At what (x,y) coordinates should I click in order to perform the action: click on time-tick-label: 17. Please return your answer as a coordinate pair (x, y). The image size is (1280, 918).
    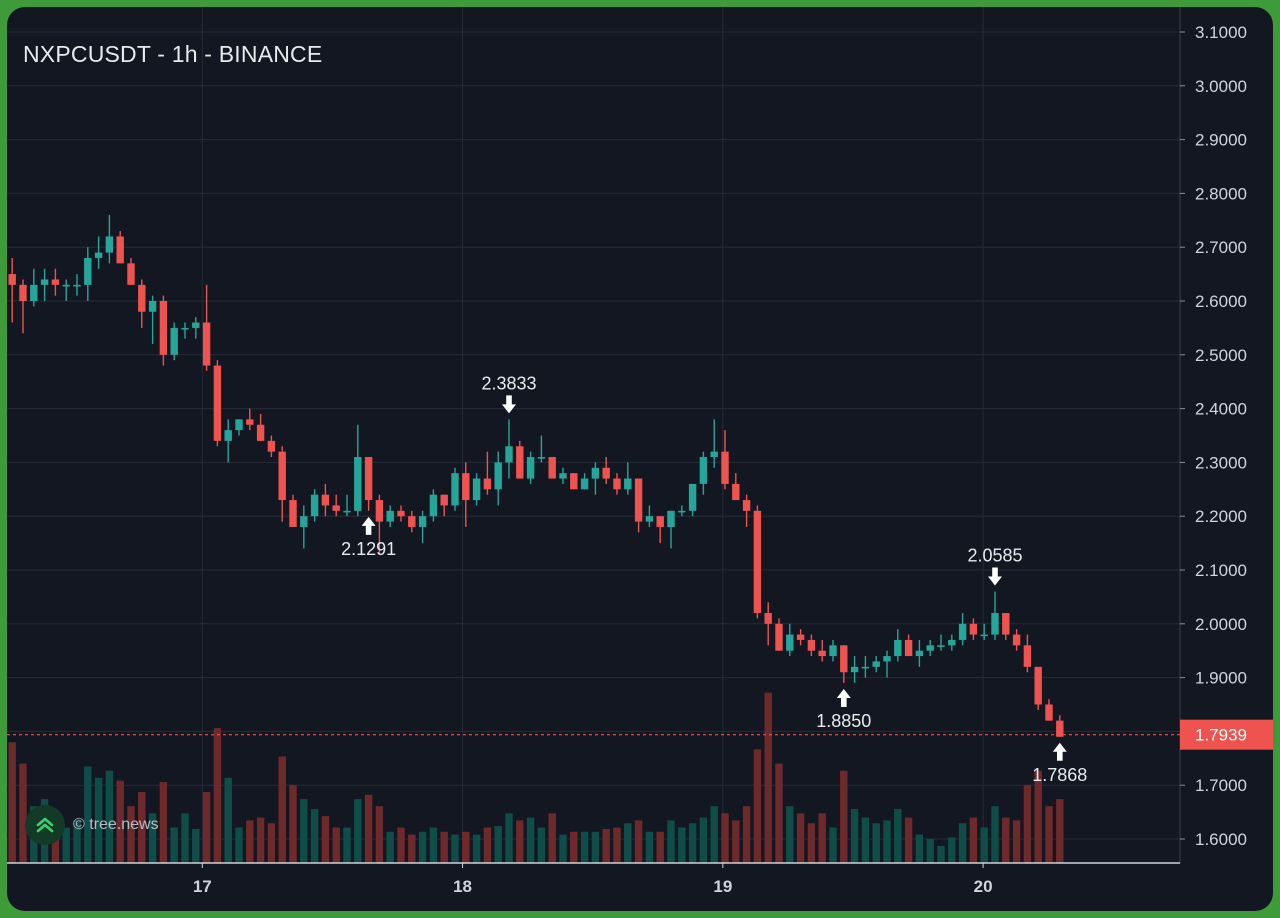
    Looking at the image, I should click on (202, 886).